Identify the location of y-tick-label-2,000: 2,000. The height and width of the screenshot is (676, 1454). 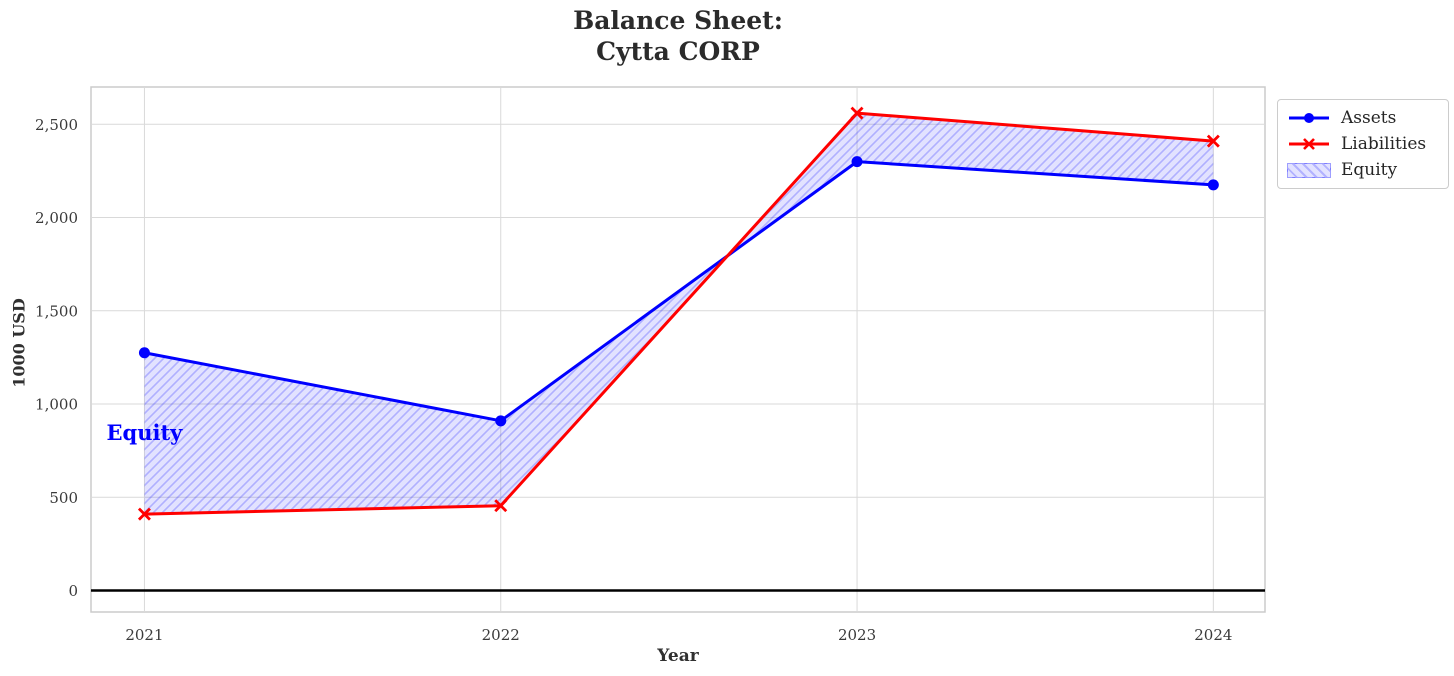
(56, 218).